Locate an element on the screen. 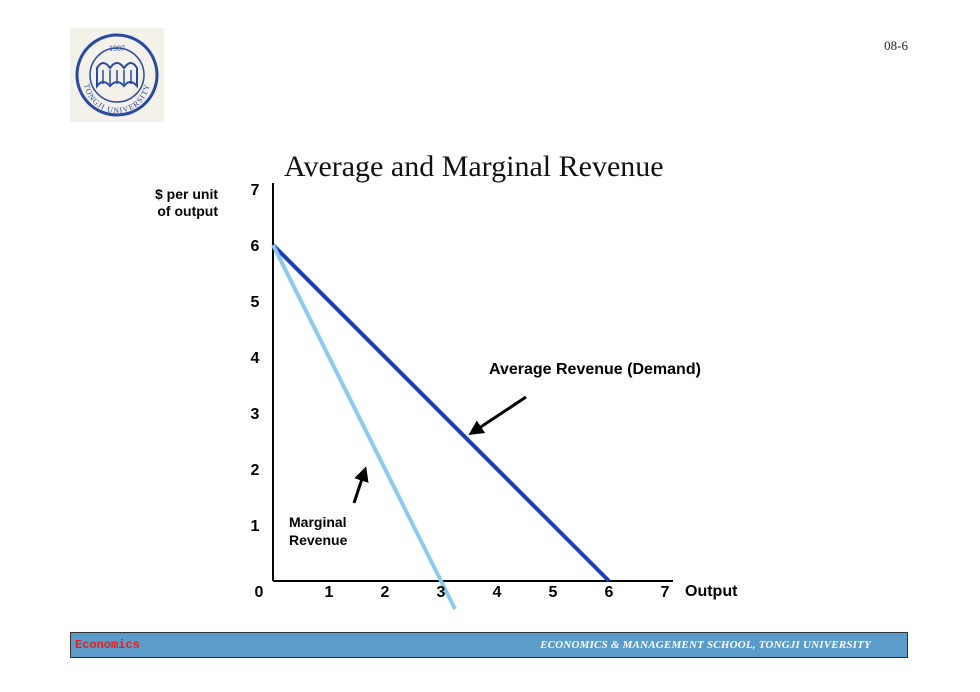 The width and height of the screenshot is (980, 692). series-line-marginal-revenue is located at coordinates (364, 427).